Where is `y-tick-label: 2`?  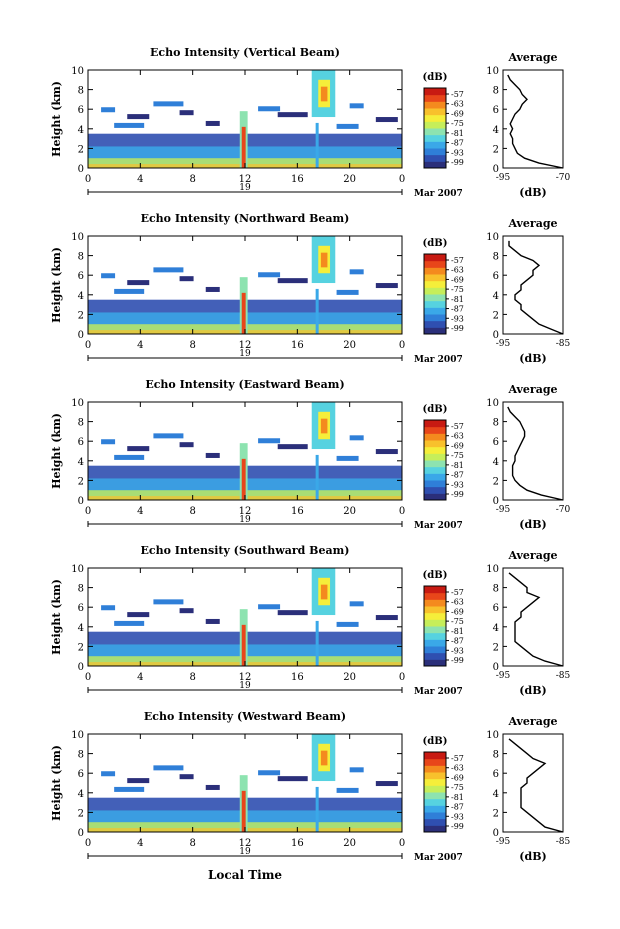
y-tick-label: 2 is located at coordinates (81, 813).